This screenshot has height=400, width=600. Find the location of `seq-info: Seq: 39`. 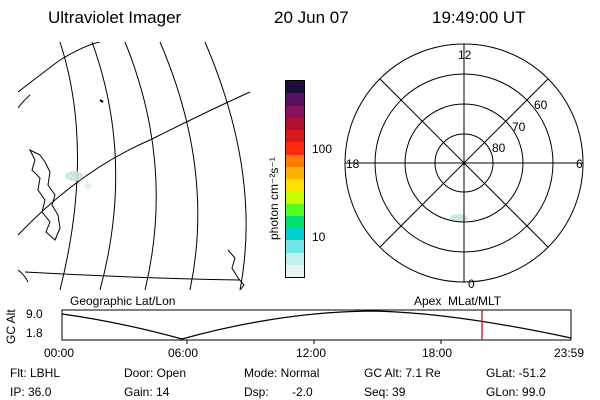

seq-info: Seq: 39 is located at coordinates (385, 392).